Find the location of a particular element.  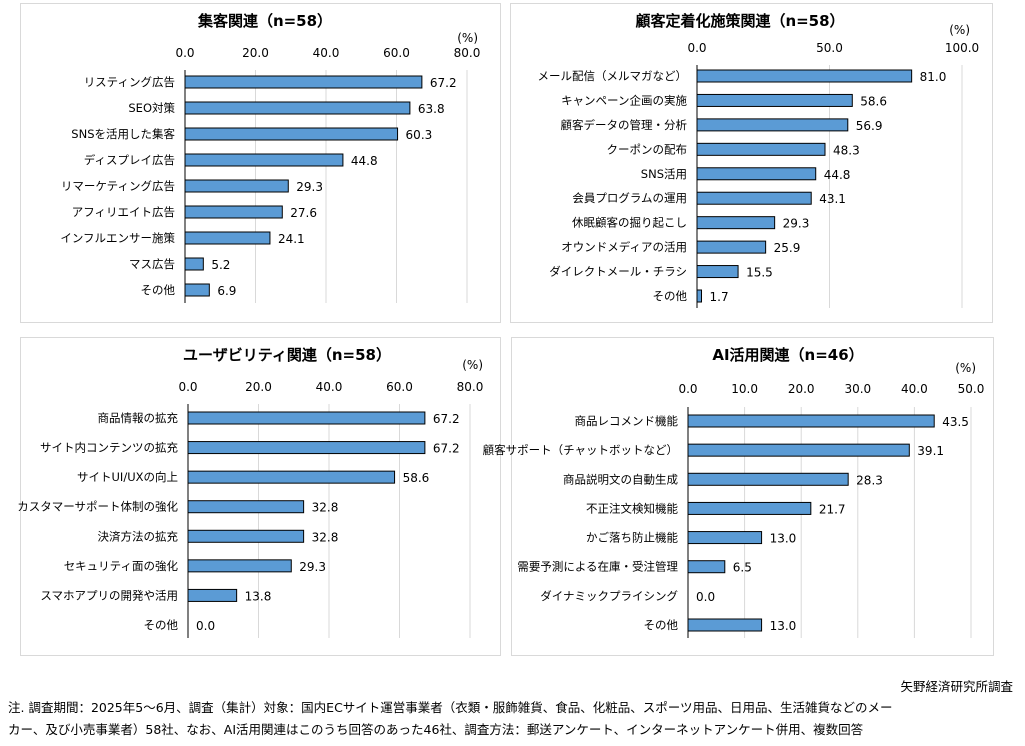

category-label: 顧客データの管理・分析 is located at coordinates (624, 125).